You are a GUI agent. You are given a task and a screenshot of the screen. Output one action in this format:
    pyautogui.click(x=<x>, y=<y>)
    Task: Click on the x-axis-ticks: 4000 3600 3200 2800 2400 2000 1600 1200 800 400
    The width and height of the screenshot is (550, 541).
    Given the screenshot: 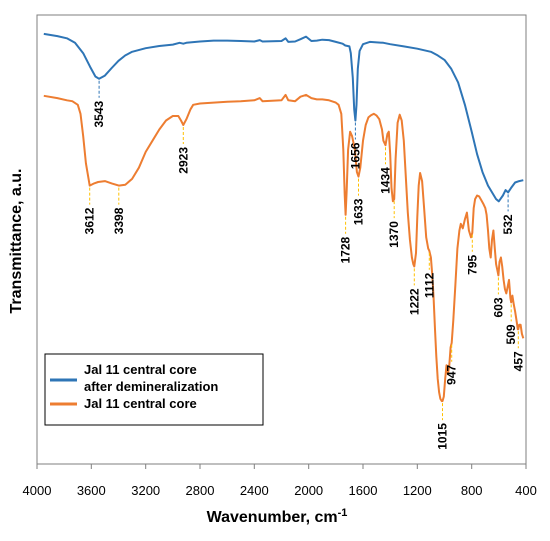 What is the action you would take?
    pyautogui.click(x=280, y=481)
    